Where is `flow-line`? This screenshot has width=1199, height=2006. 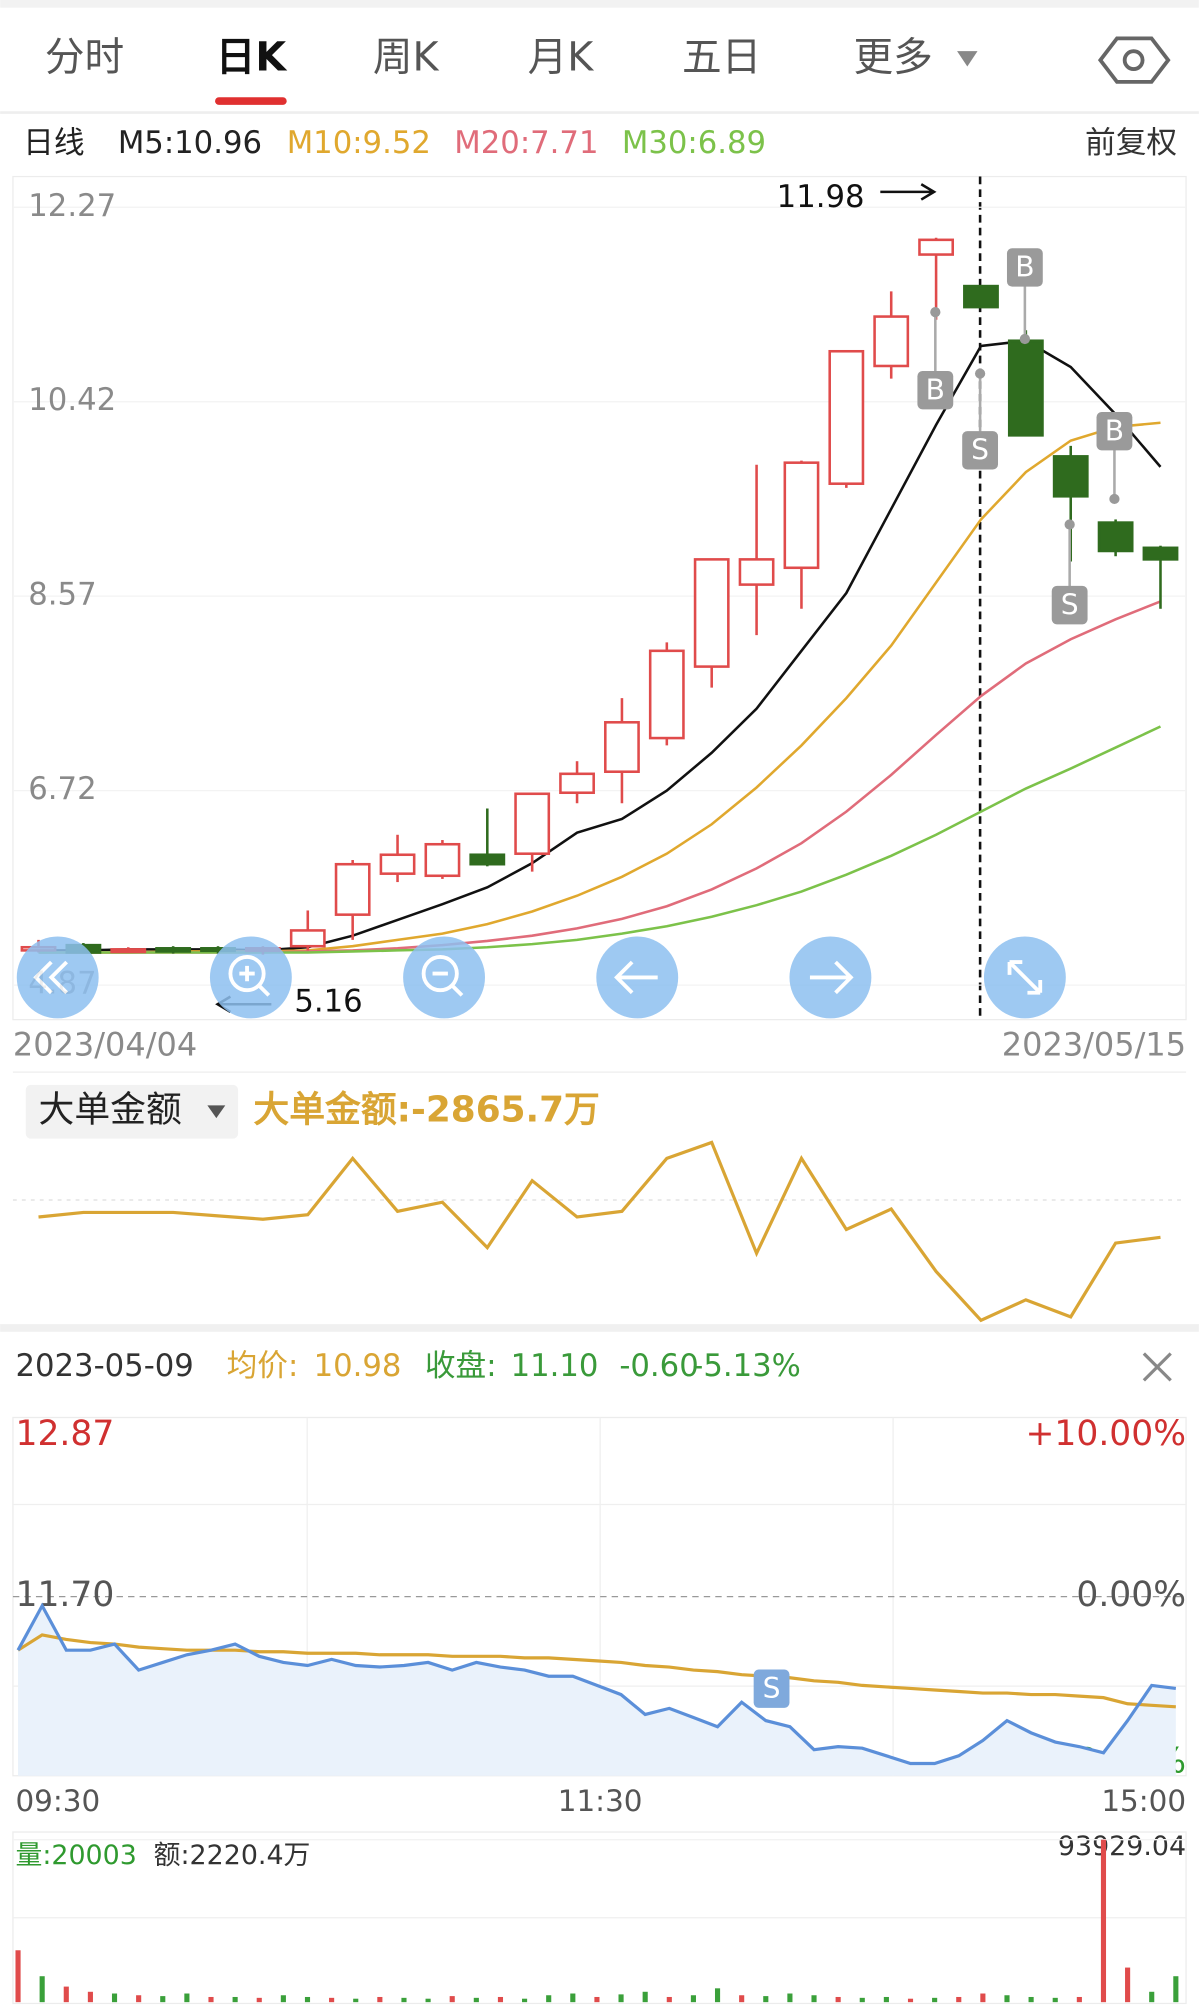
flow-line is located at coordinates (599, 1231).